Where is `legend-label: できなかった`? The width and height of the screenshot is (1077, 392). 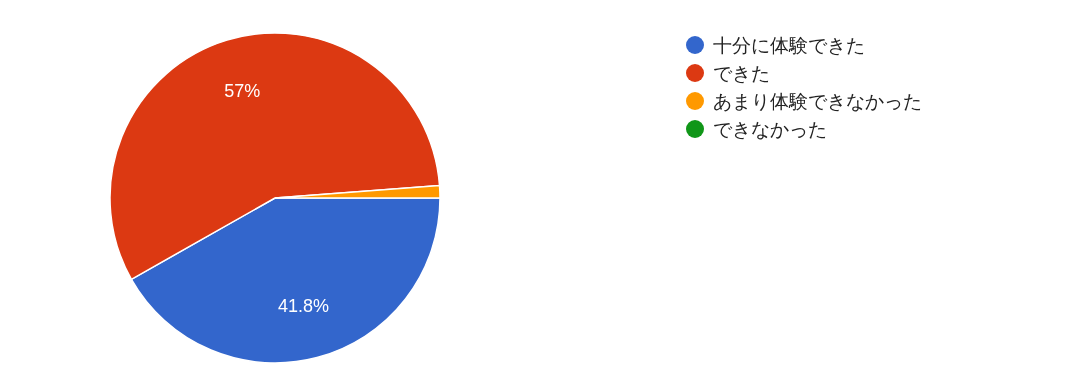
legend-label: できなかった is located at coordinates (770, 129).